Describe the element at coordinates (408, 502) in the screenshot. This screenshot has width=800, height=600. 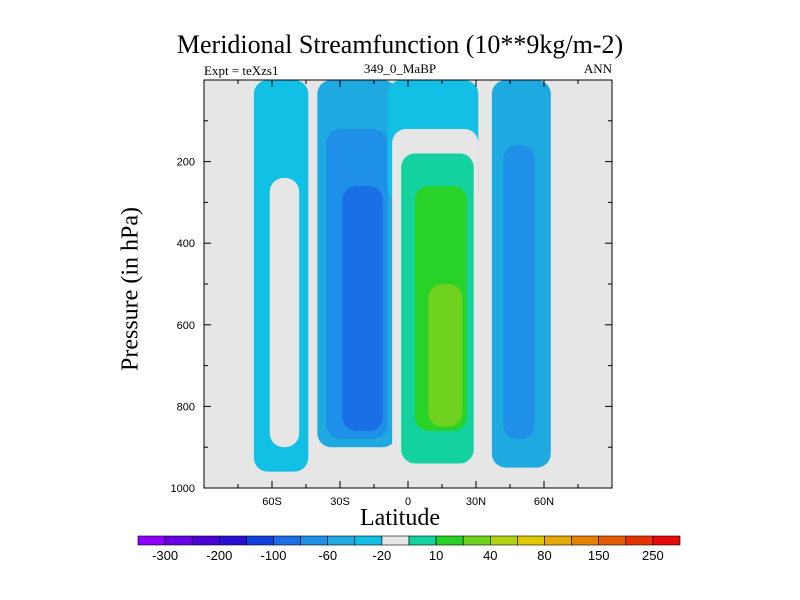
I see `x-tick-label: 0` at that location.